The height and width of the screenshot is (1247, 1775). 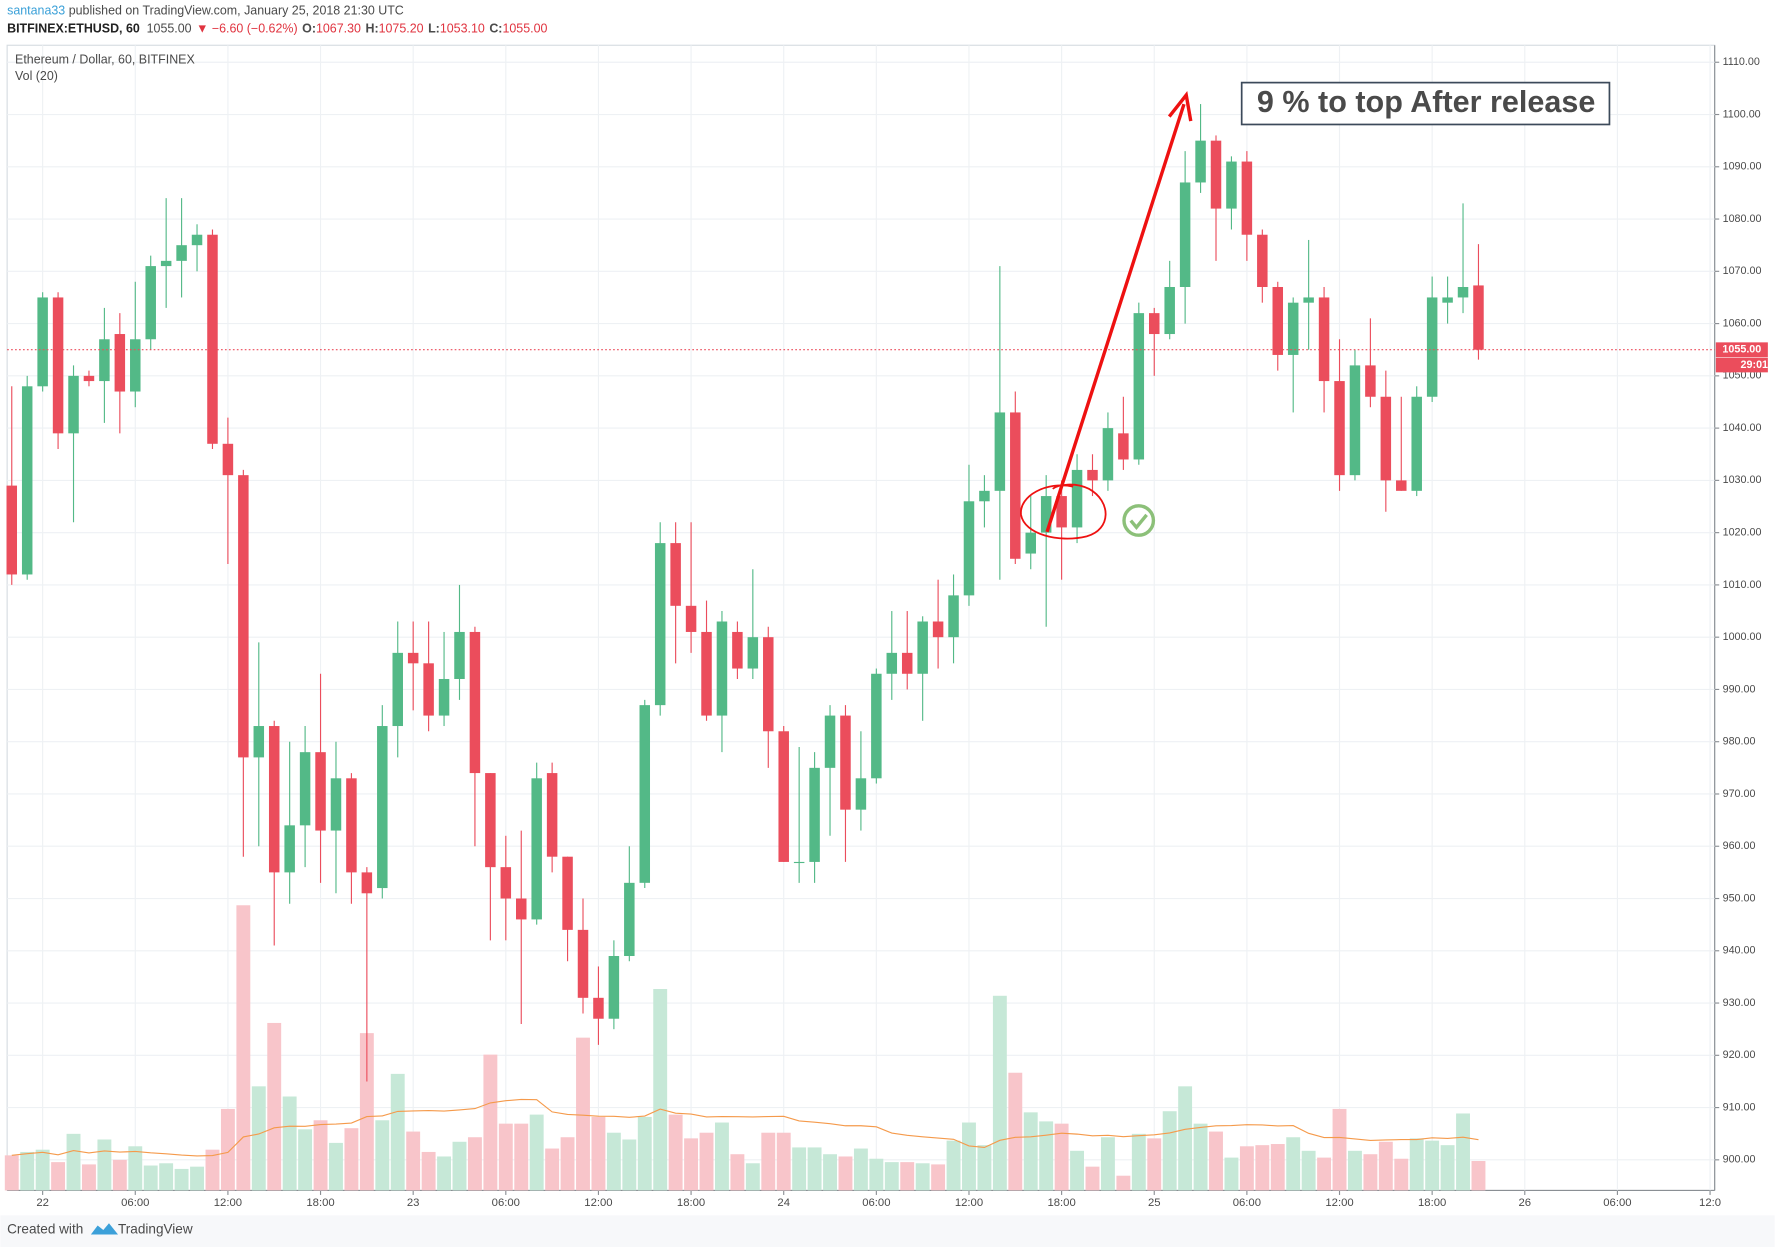 I want to click on ohlc-value: 1067.30, so click(x=338, y=29).